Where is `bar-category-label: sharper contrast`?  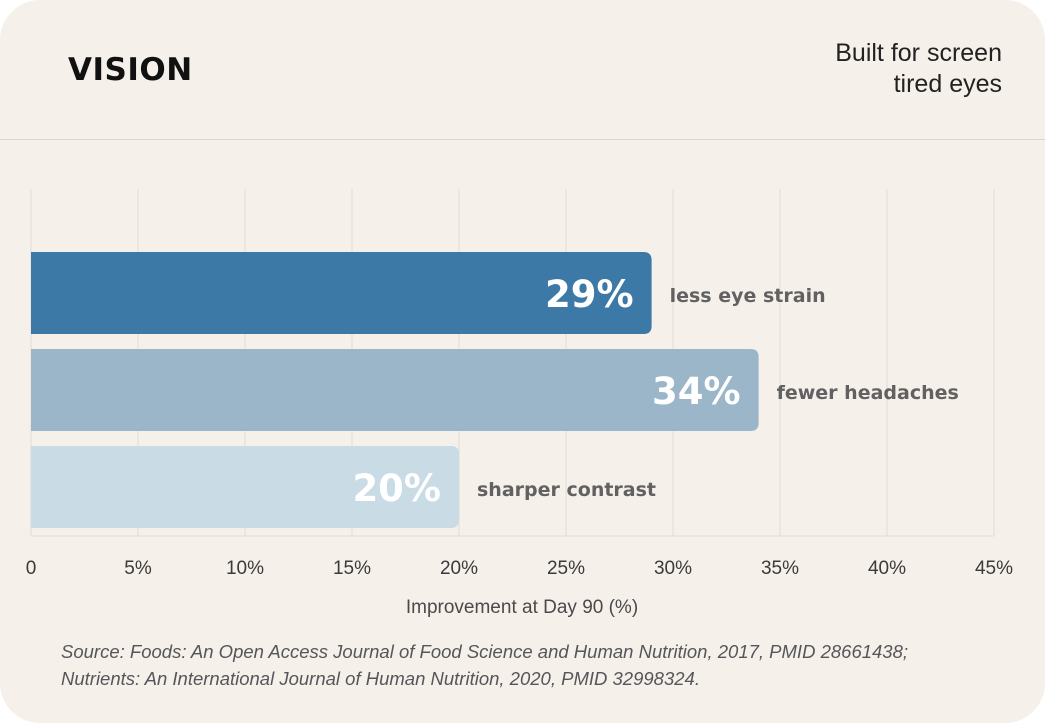 bar-category-label: sharper contrast is located at coordinates (566, 490).